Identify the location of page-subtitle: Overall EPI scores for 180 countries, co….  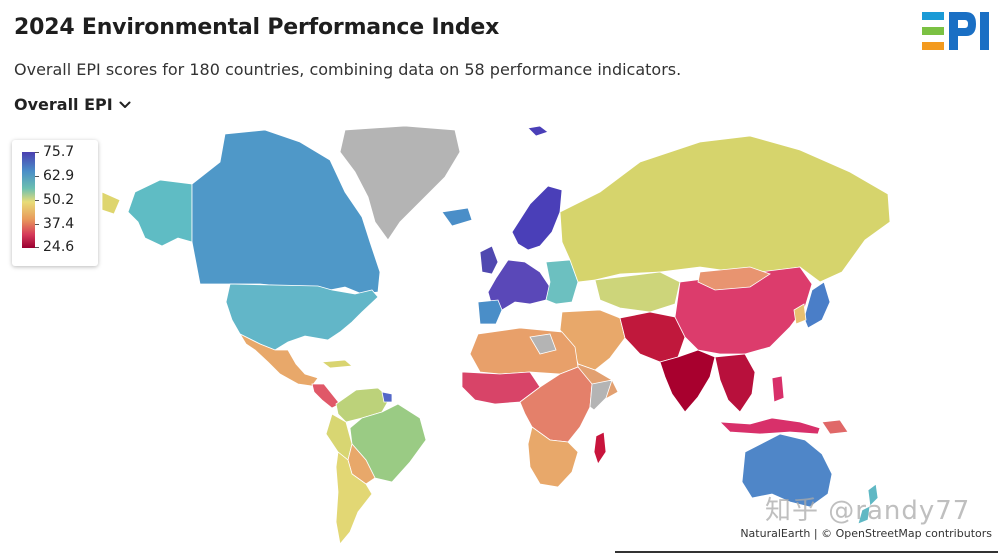
(348, 69).